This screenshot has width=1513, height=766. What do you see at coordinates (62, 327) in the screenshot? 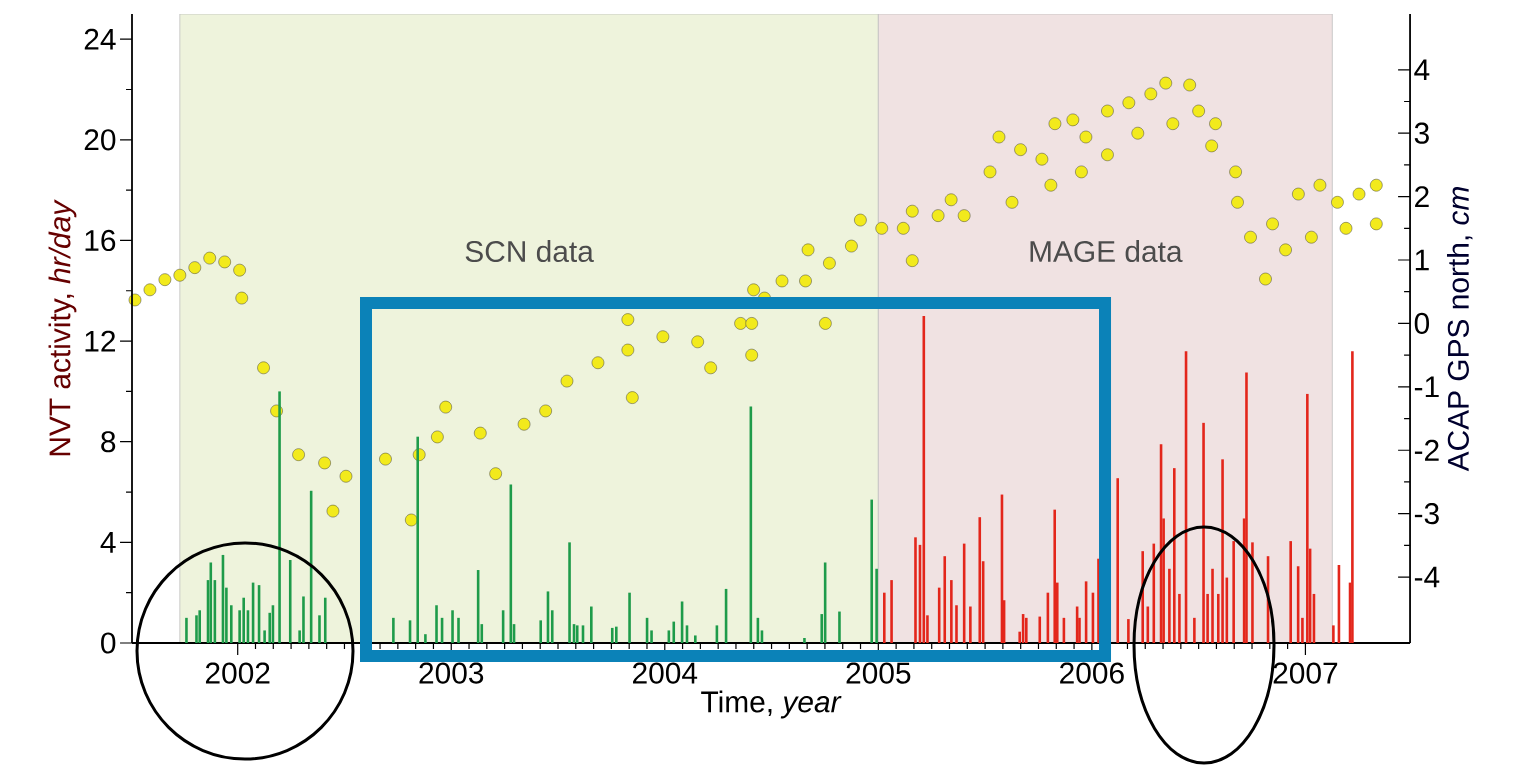
I see `y-axis-title: NVT activity, hr/day` at bounding box center [62, 327].